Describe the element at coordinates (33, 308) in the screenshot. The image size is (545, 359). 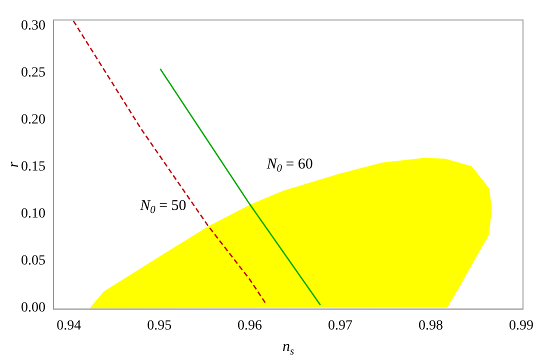
I see `y-tick-label: 0.00` at that location.